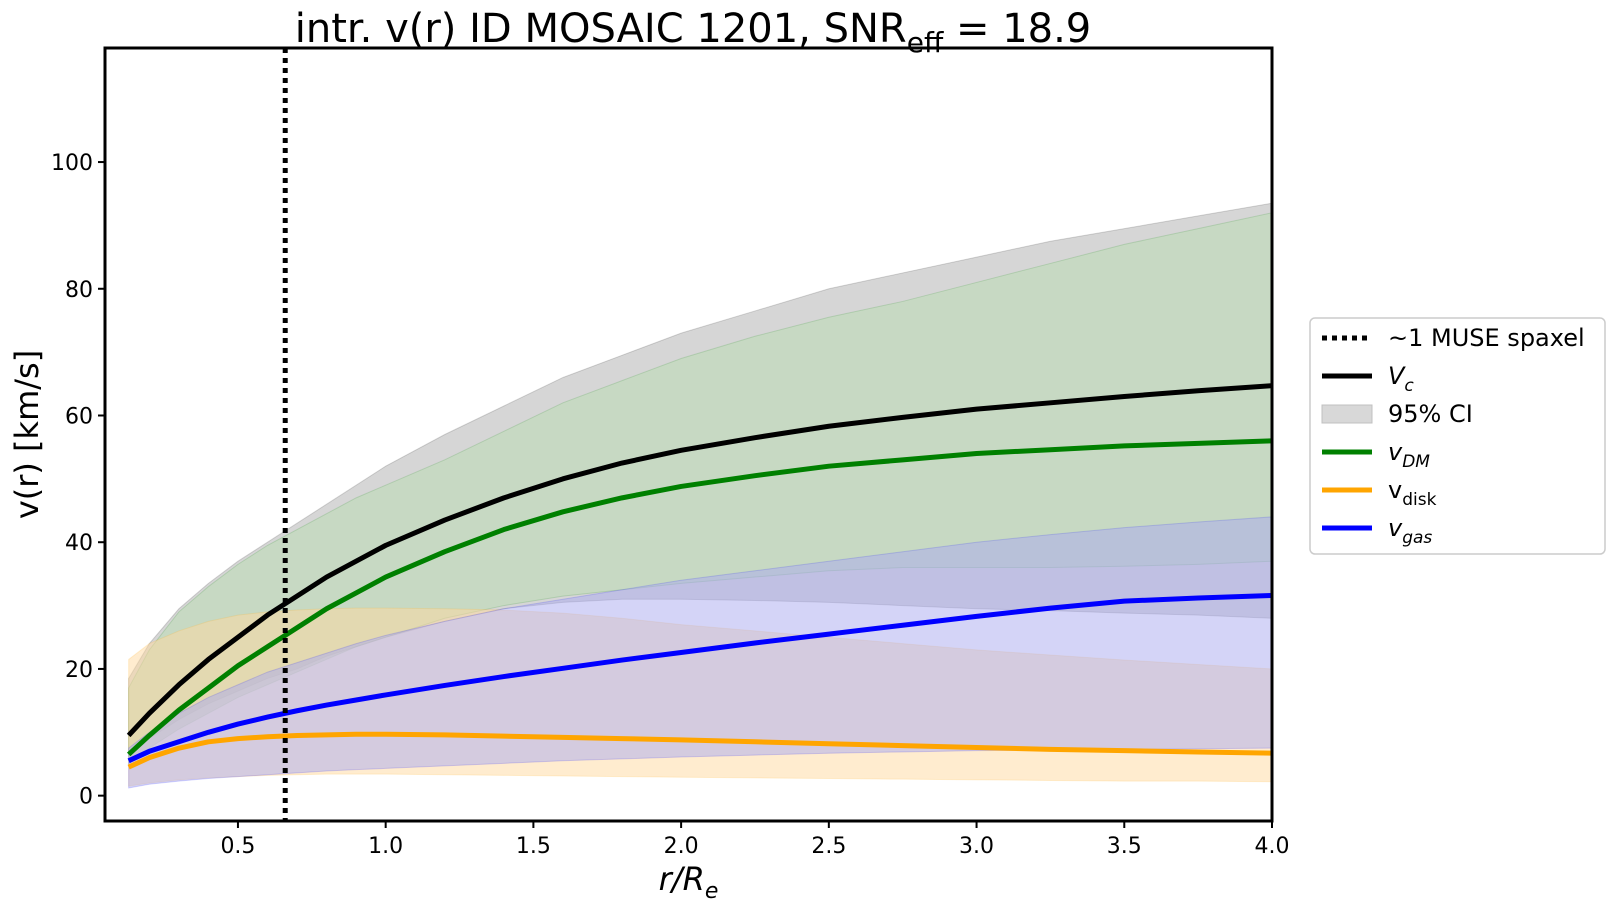 The image size is (1609, 907). Describe the element at coordinates (1430, 414) in the screenshot. I see `legend-label: 95% CI` at that location.